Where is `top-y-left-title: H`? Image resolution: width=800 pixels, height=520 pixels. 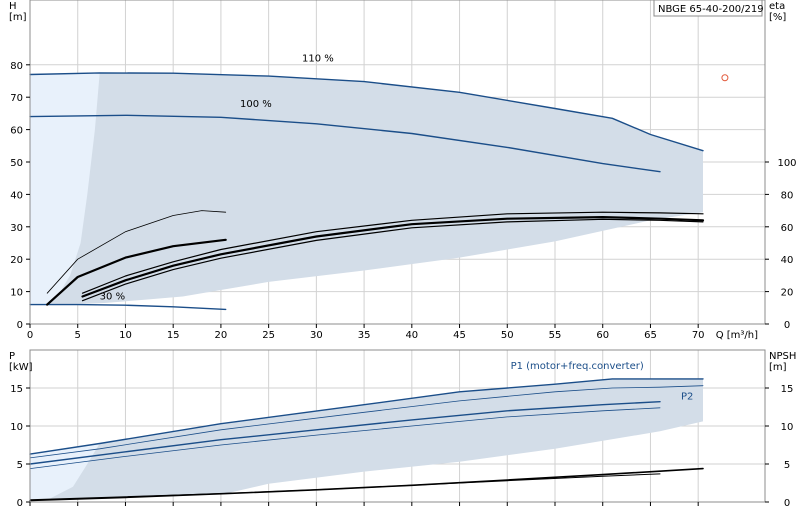 top-y-left-title: H is located at coordinates (13, 6).